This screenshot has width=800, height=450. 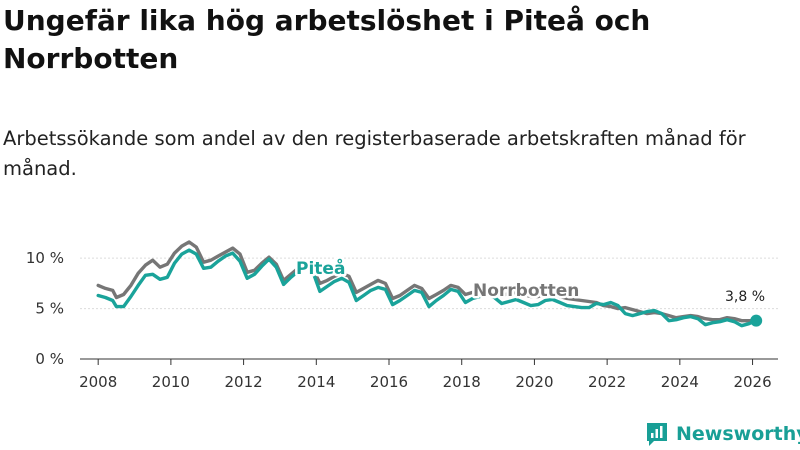 What do you see at coordinates (534, 382) in the screenshot?
I see `x-tick-label: 2020` at bounding box center [534, 382].